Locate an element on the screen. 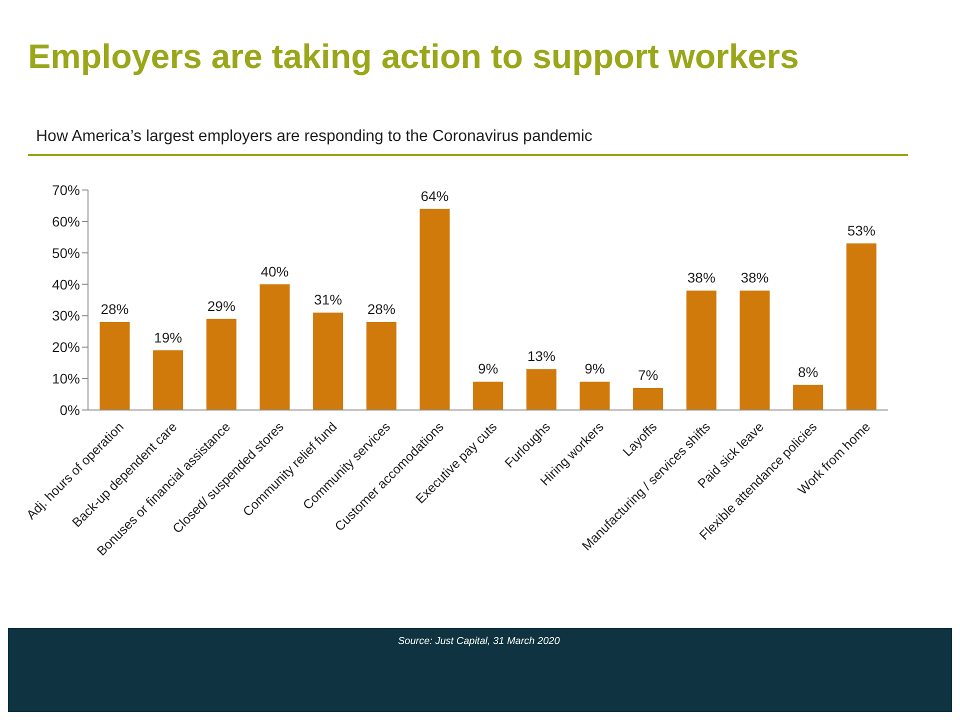  y-tick-label: 0% is located at coordinates (70, 410).